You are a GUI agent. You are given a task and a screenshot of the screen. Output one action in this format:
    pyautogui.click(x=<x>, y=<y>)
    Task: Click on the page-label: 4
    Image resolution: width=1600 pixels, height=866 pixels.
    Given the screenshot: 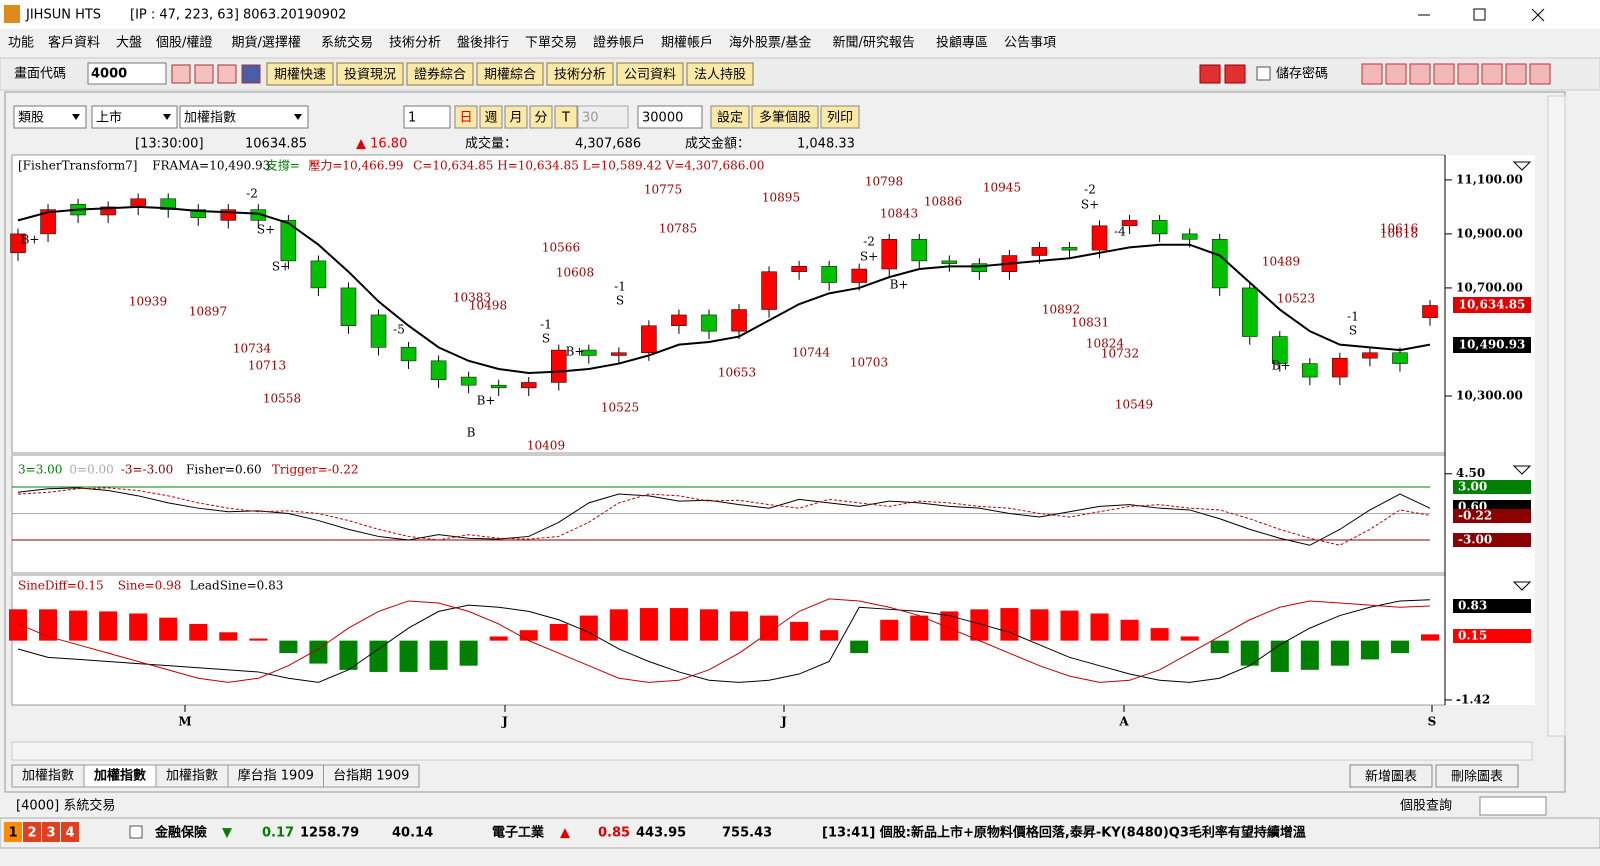 What is the action you would take?
    pyautogui.click(x=69, y=833)
    